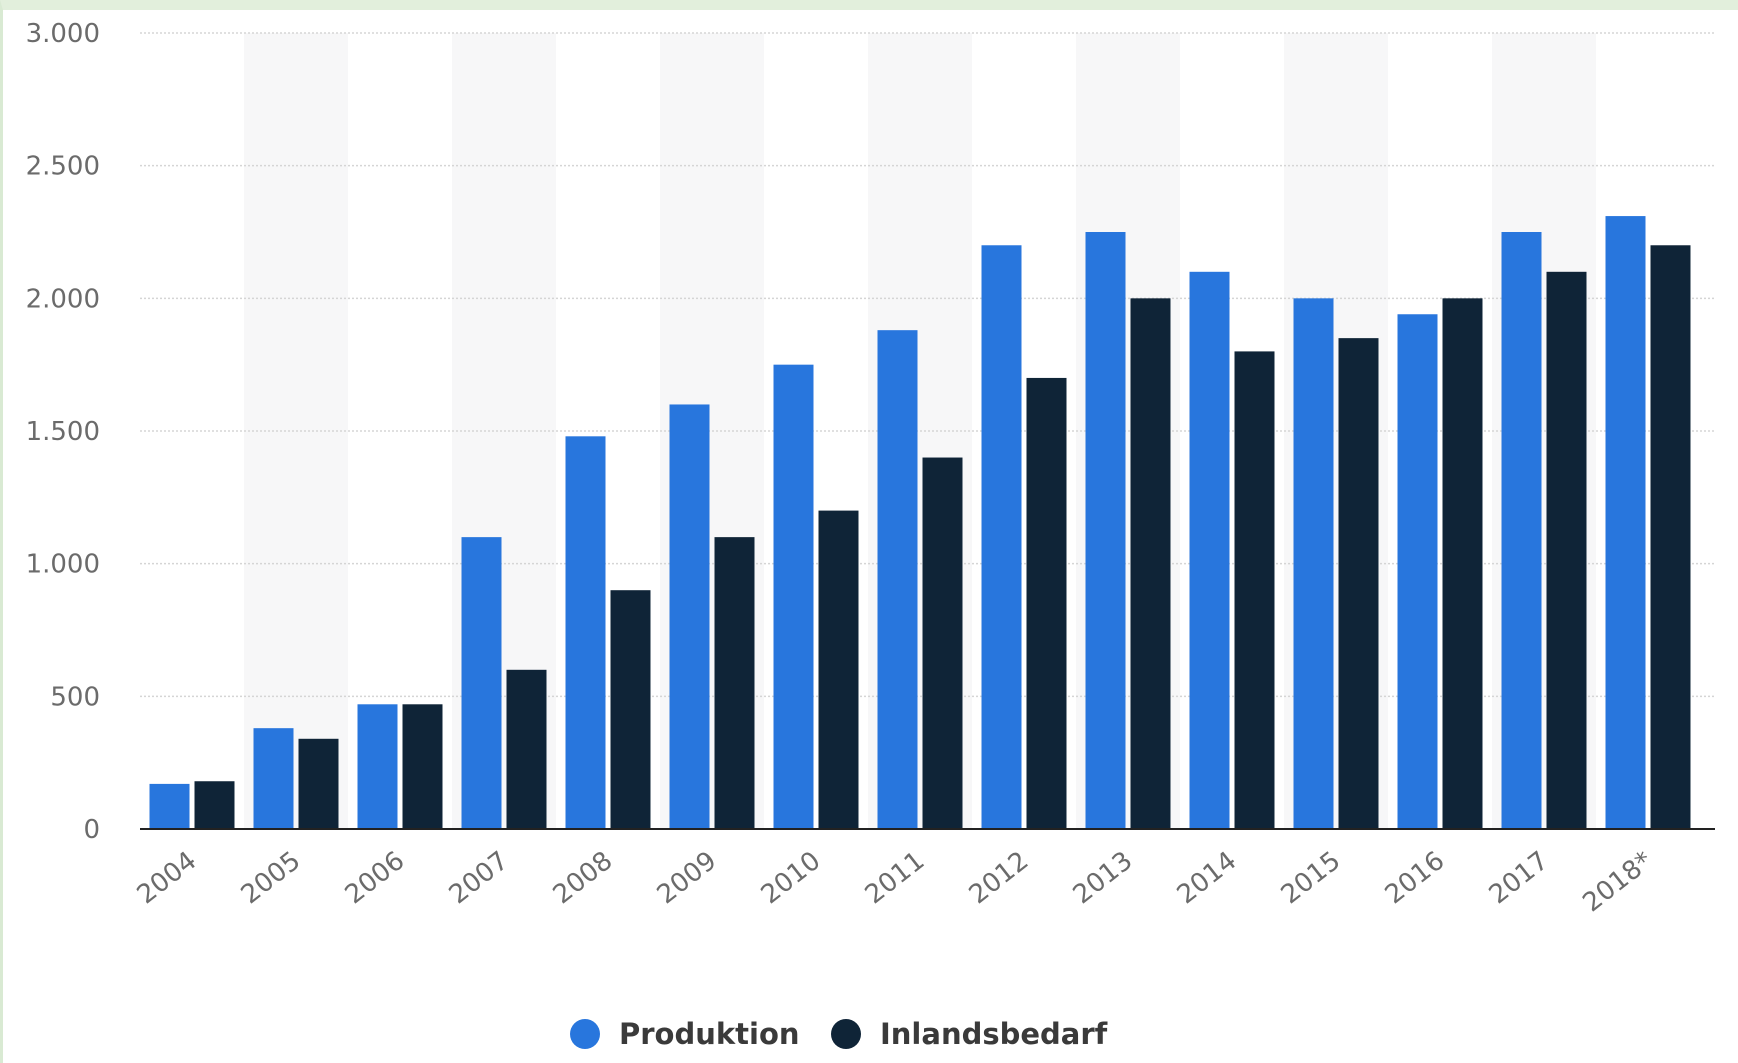  Describe the element at coordinates (1207, 878) in the screenshot. I see `x-tick-label: 2014` at that location.